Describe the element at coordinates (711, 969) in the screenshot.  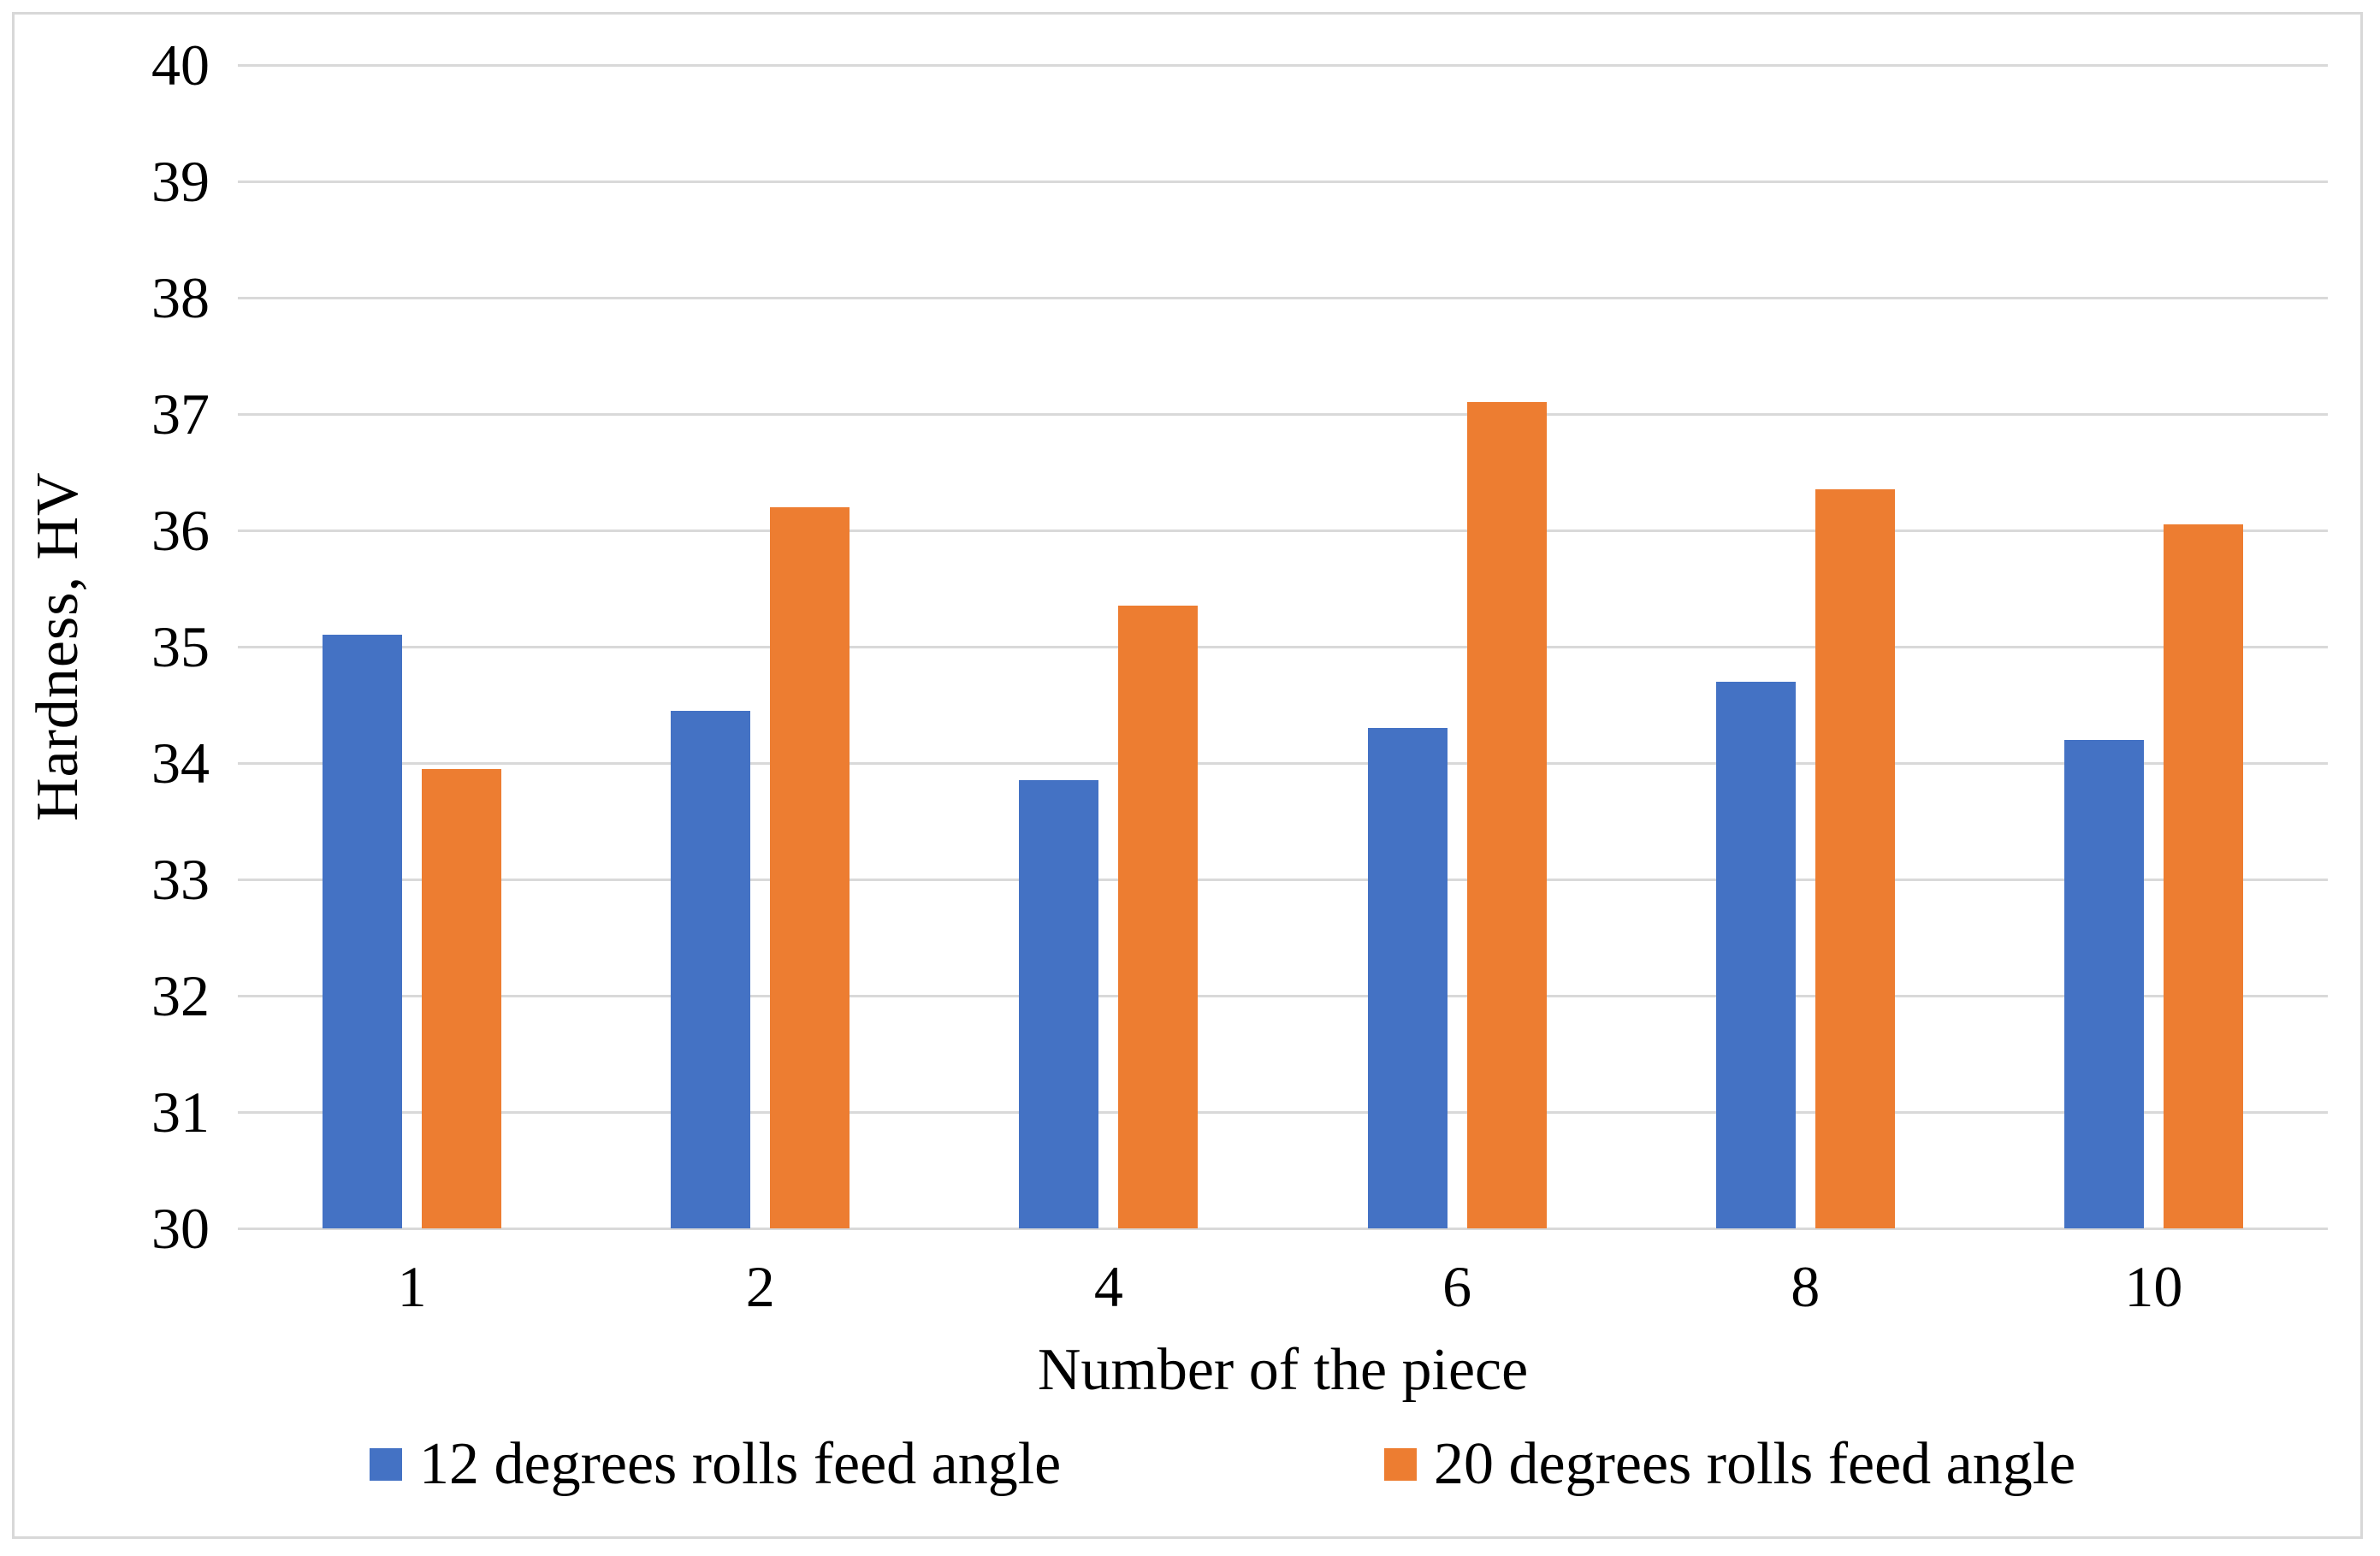
I see `bar-series1-piece2` at that location.